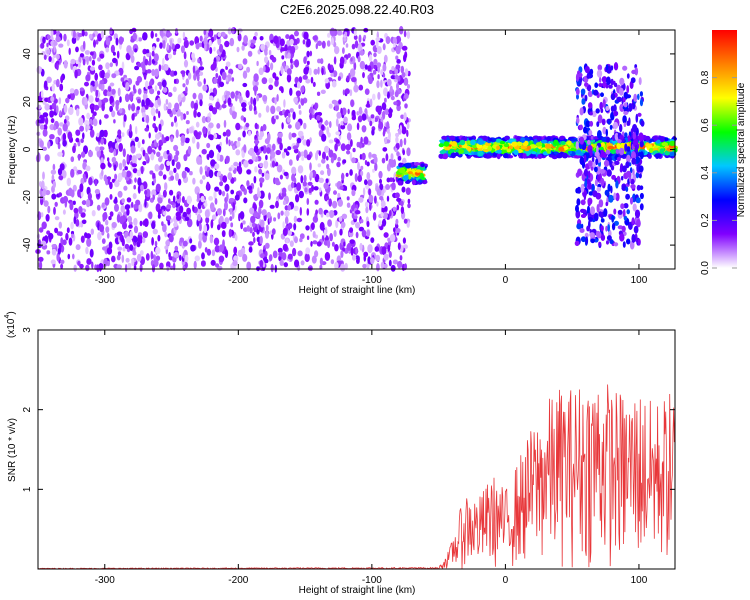 The height and width of the screenshot is (600, 750). I want to click on x-tick-label: -200, so click(238, 280).